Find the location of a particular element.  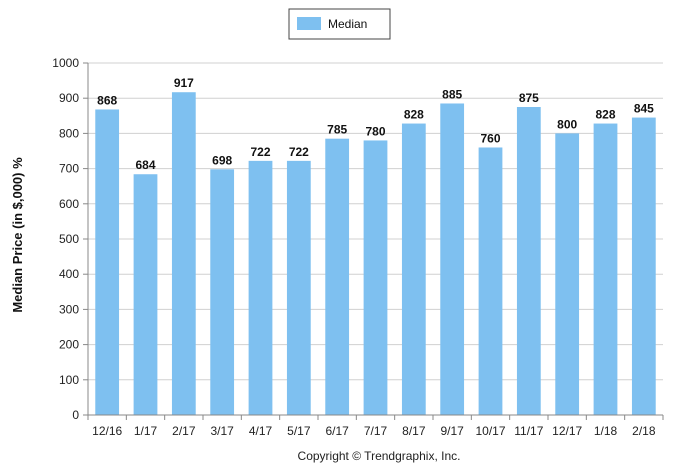

y-tick-label: 1000 is located at coordinates (65, 63).